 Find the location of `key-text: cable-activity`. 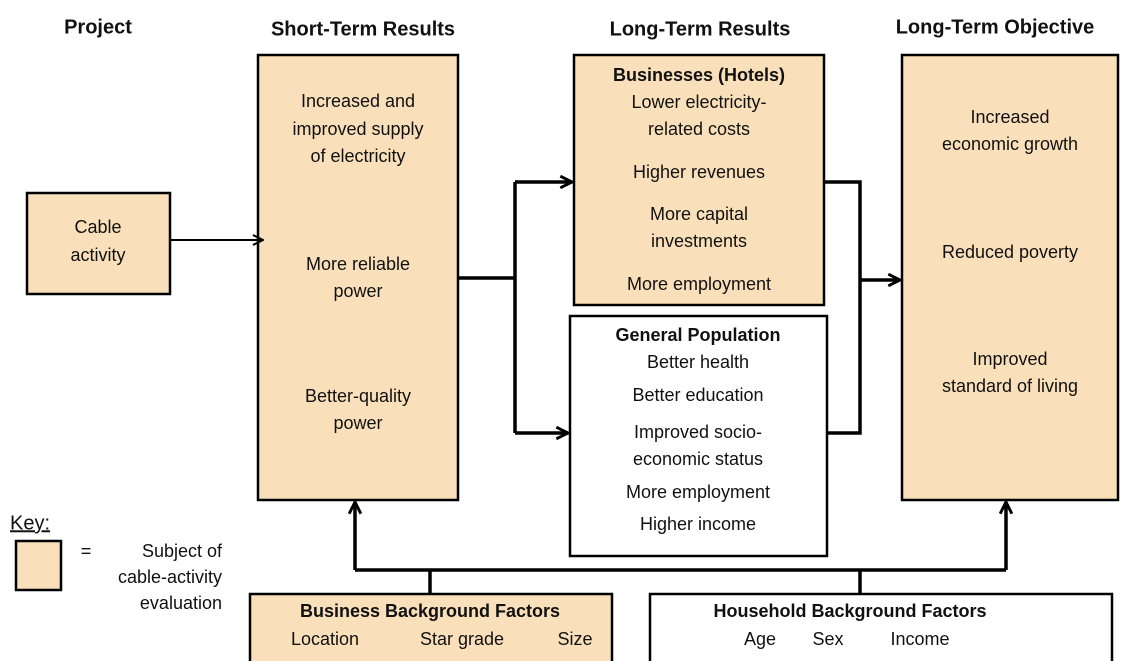

key-text: cable-activity is located at coordinates (170, 577).